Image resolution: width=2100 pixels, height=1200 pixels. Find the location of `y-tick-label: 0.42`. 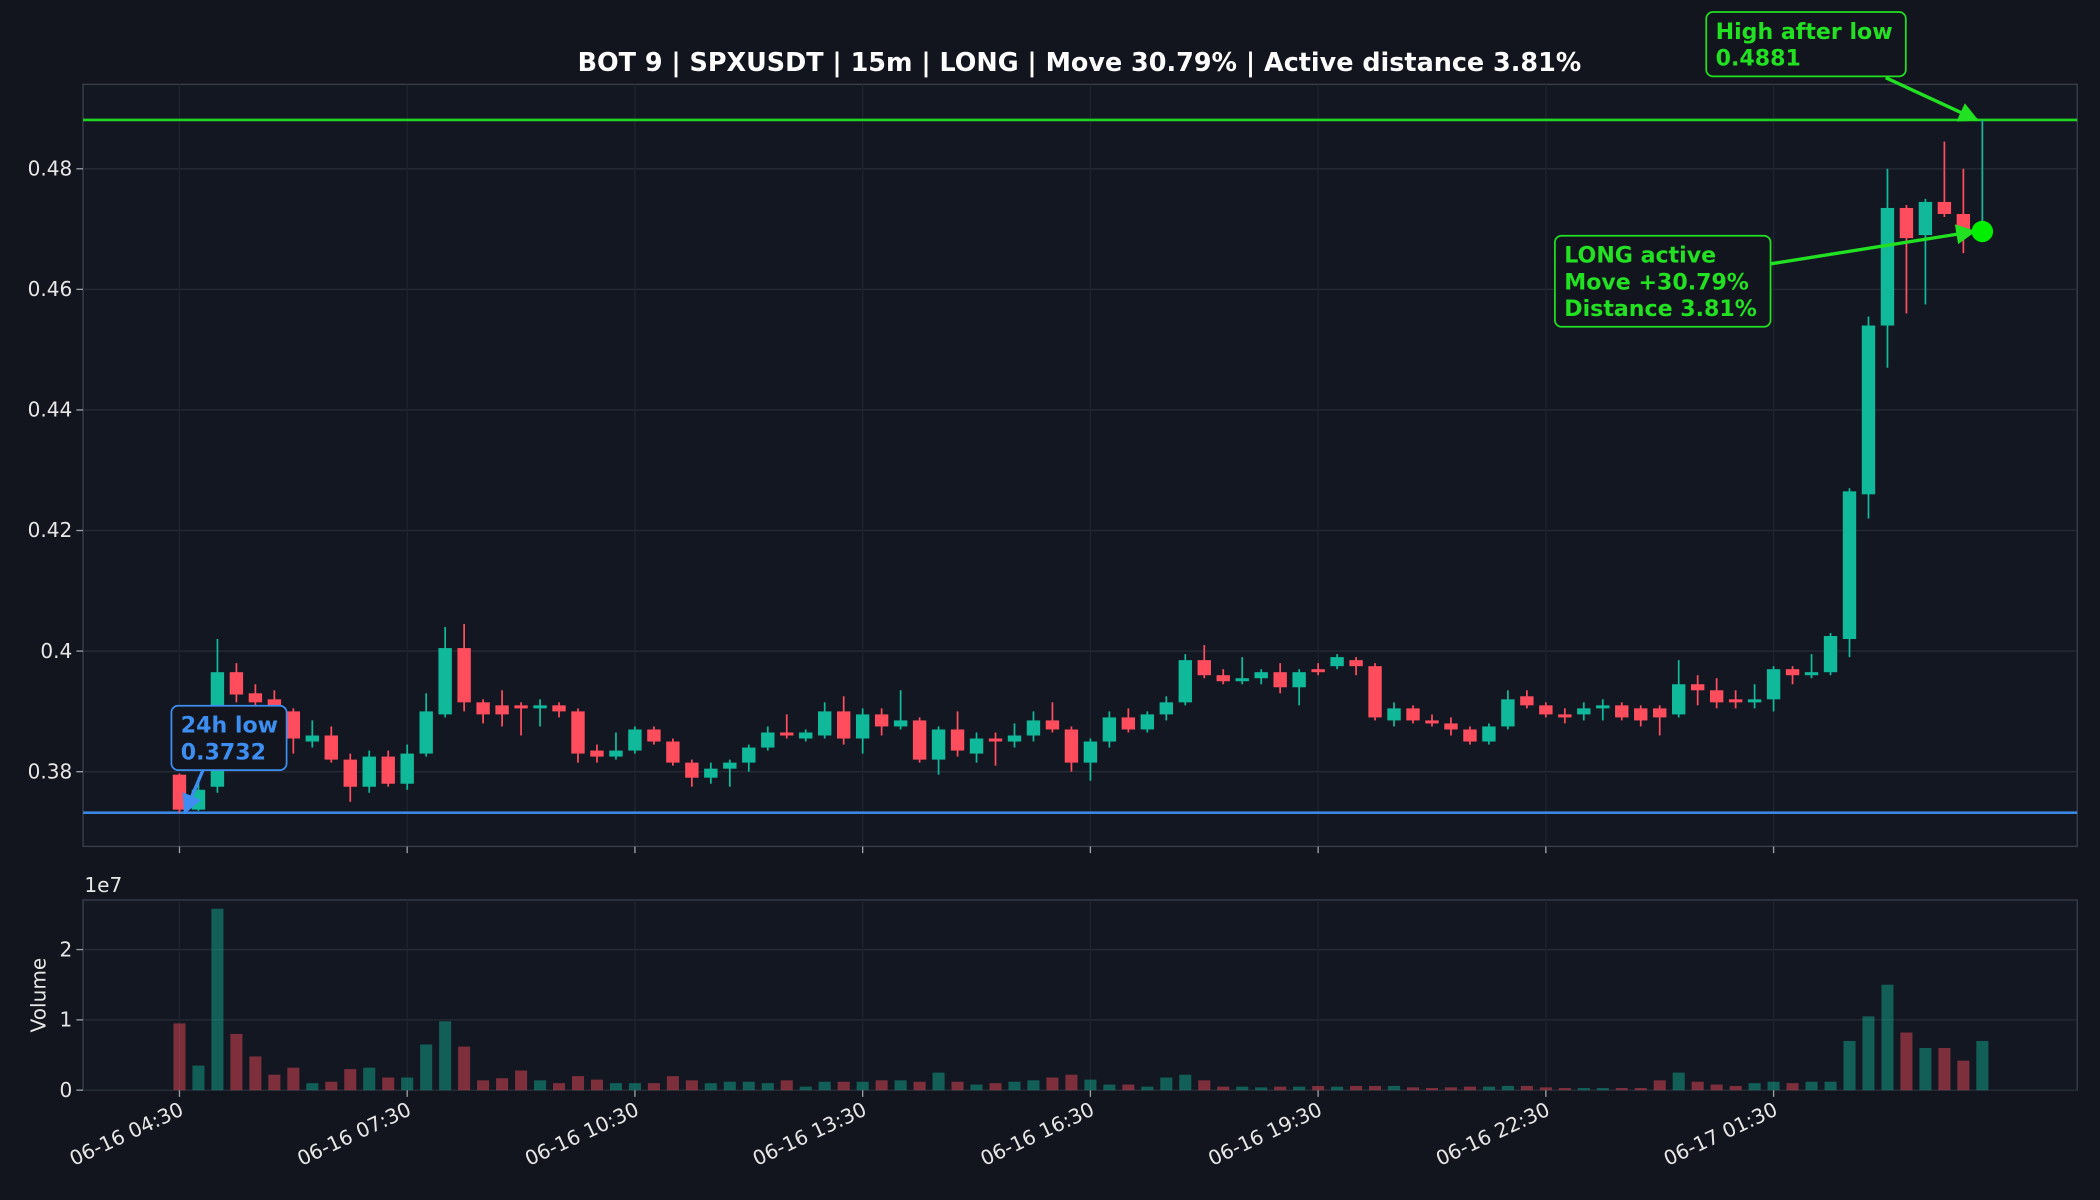

y-tick-label: 0.42 is located at coordinates (50, 530).